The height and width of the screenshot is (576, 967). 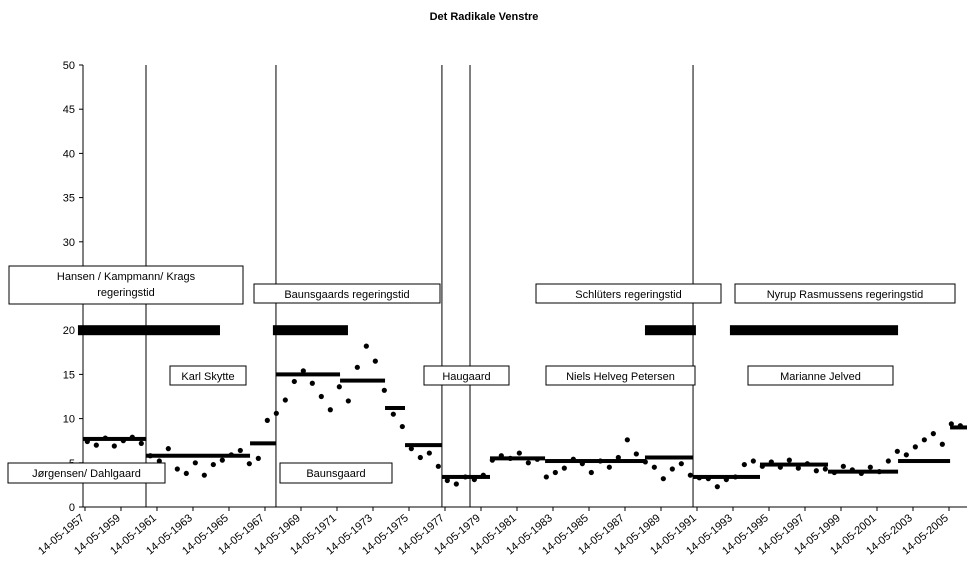 I want to click on y-tick-label: 35, so click(x=69, y=199).